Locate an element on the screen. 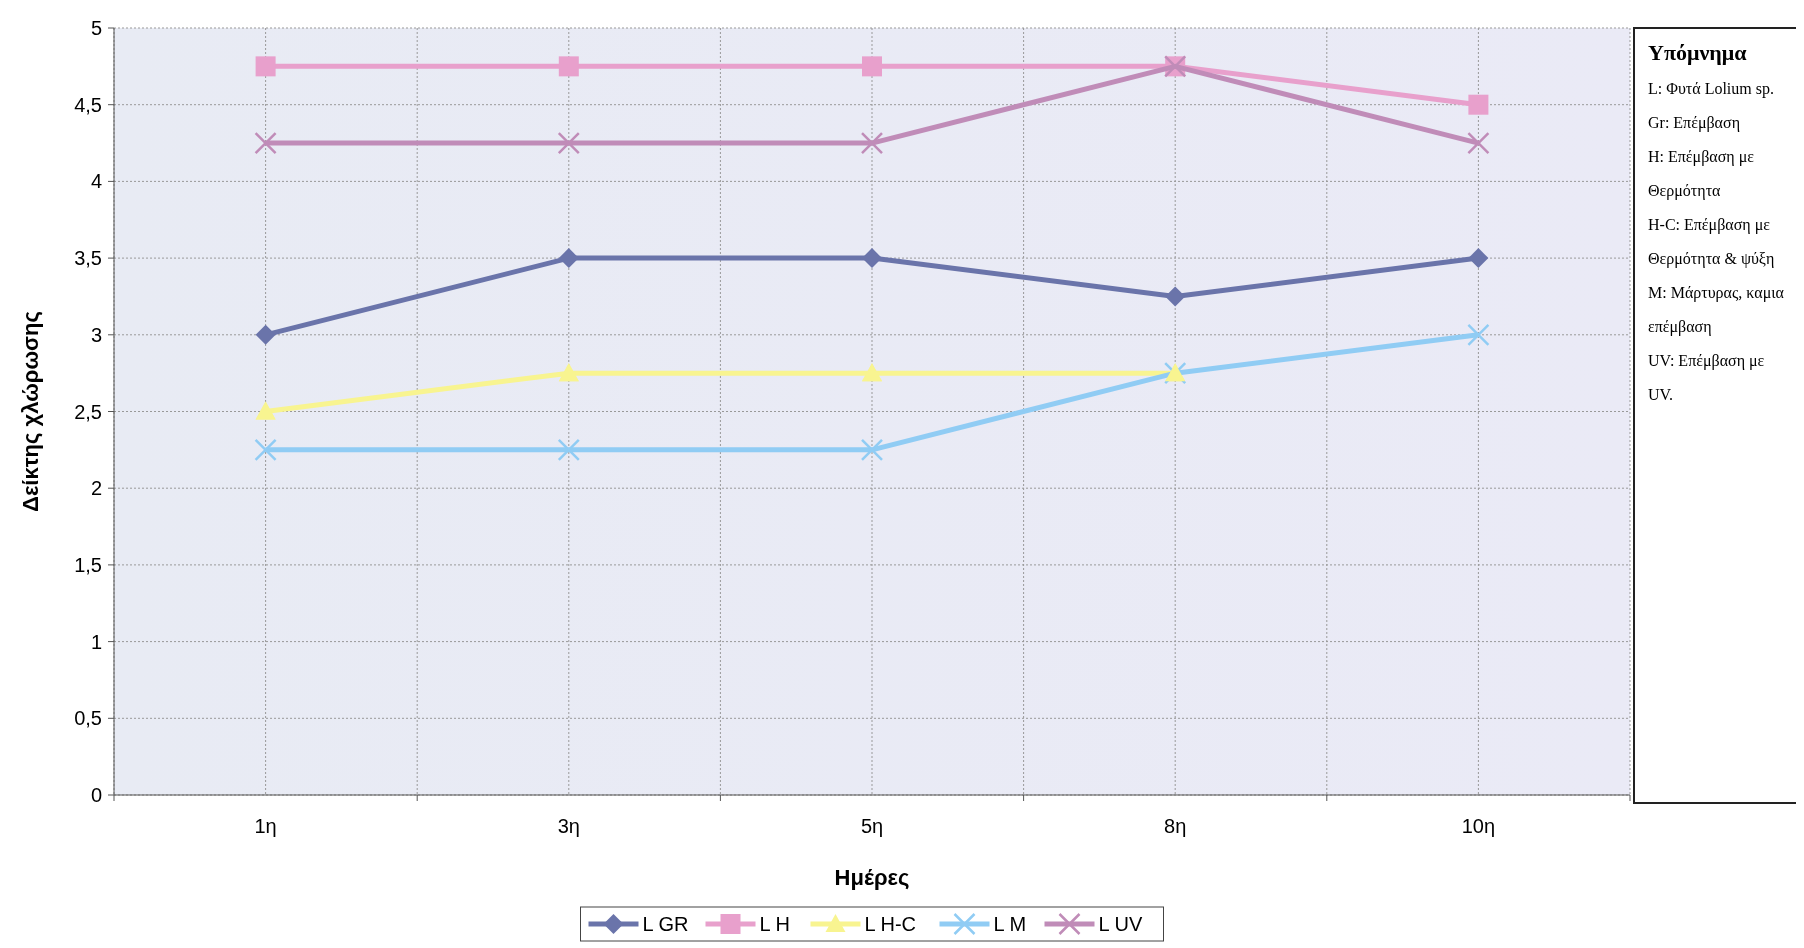 The height and width of the screenshot is (948, 1804). x-tick-label: 10η is located at coordinates (1478, 826).